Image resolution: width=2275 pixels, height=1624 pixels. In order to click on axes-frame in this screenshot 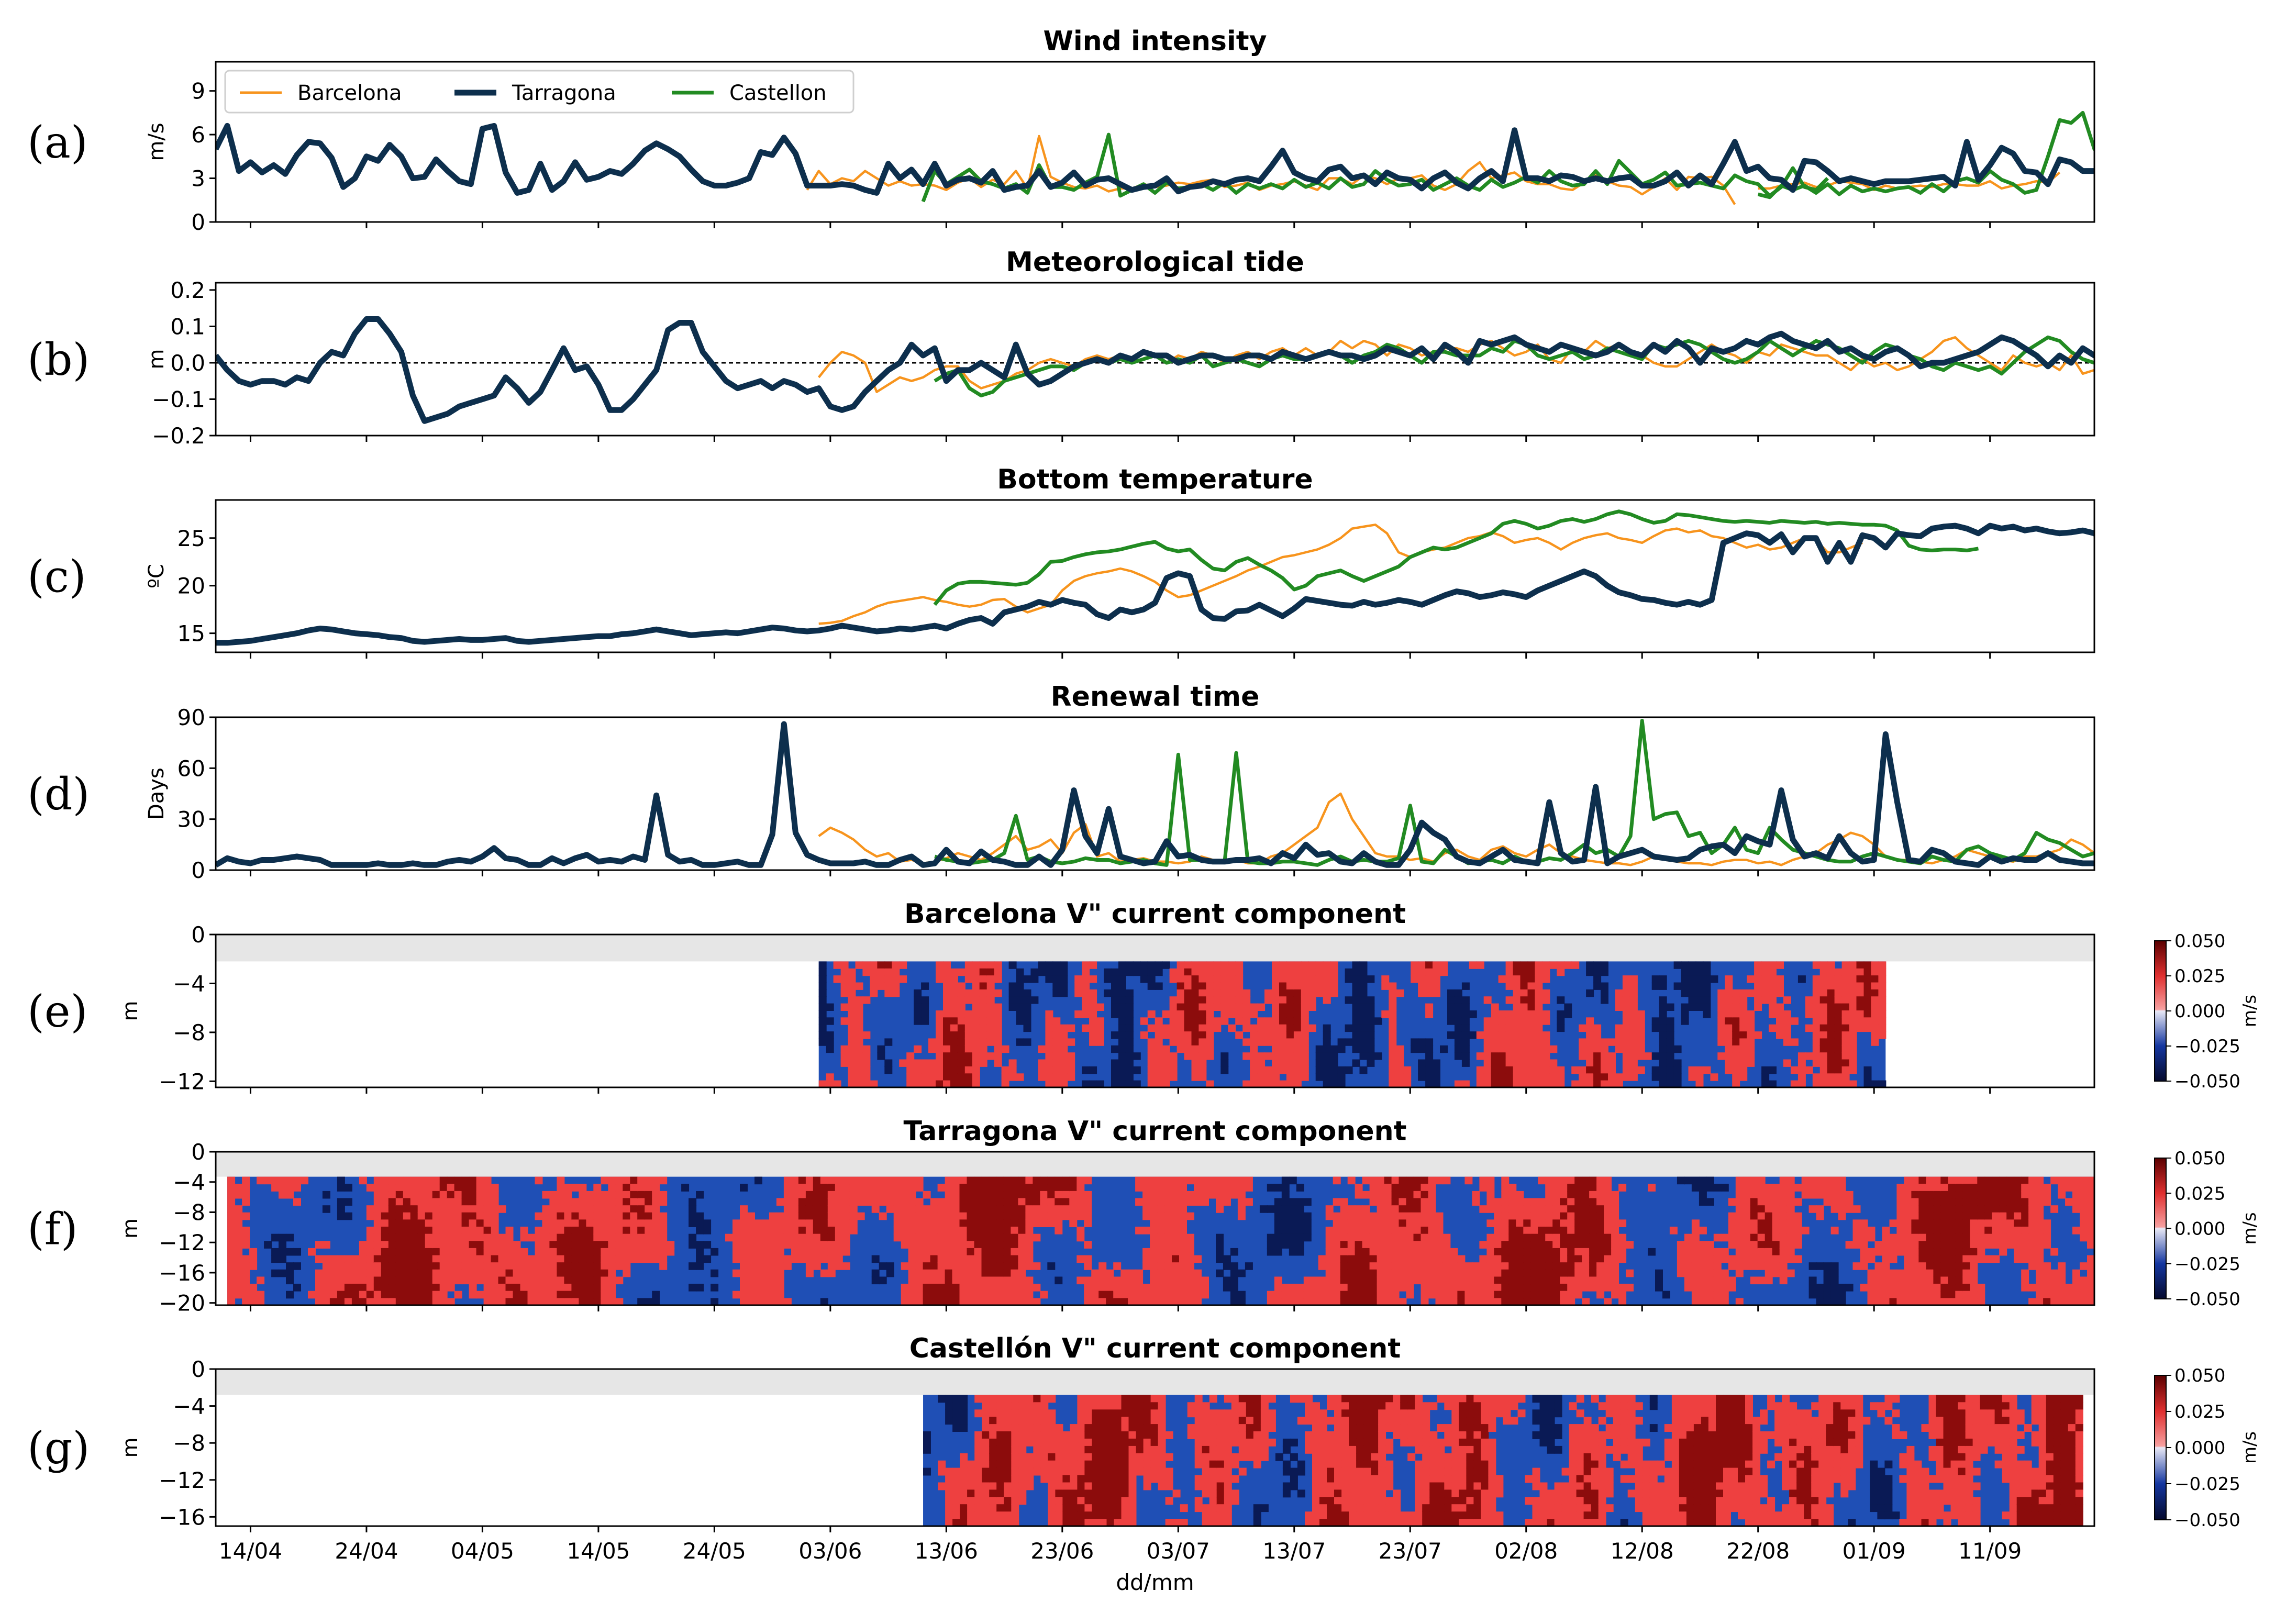, I will do `click(1155, 1010)`.